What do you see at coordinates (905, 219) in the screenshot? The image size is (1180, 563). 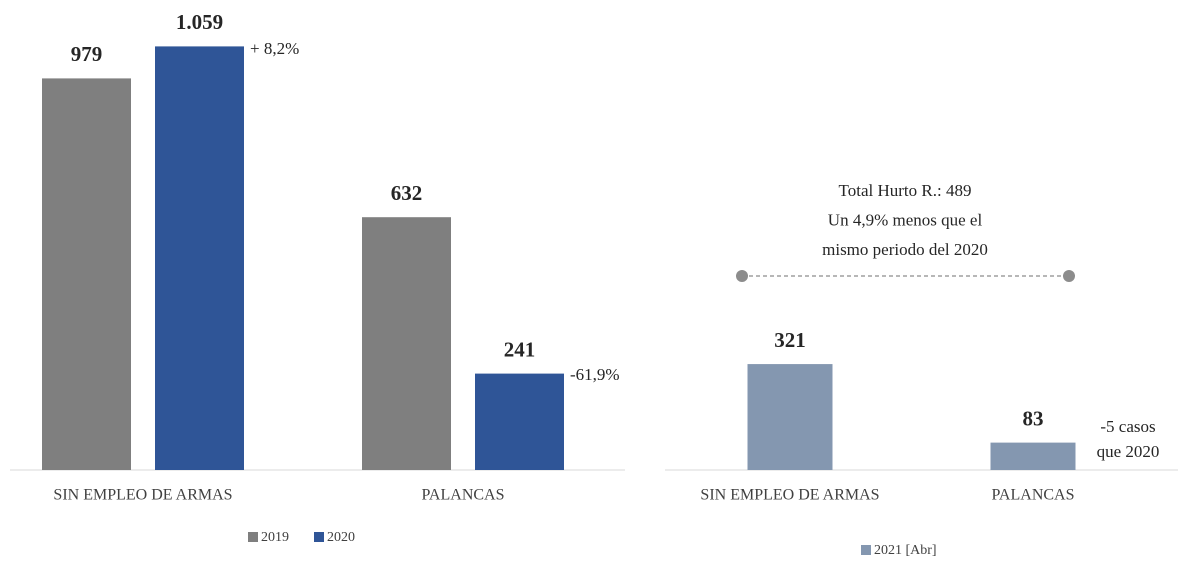 I see `note: Un 4,9% menos que el` at bounding box center [905, 219].